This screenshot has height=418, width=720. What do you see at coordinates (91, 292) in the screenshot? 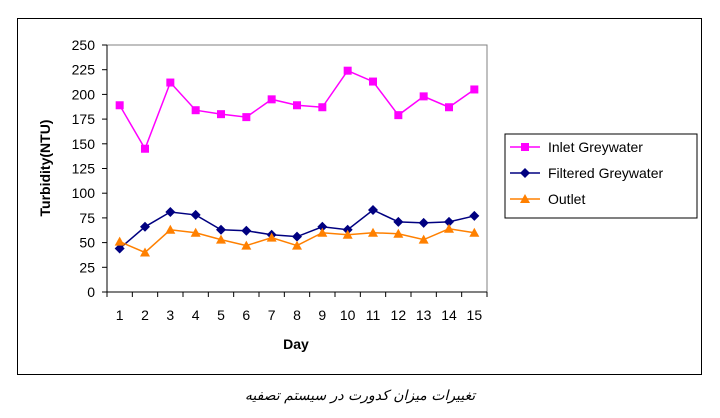
I see `y-tick-label: 0` at bounding box center [91, 292].